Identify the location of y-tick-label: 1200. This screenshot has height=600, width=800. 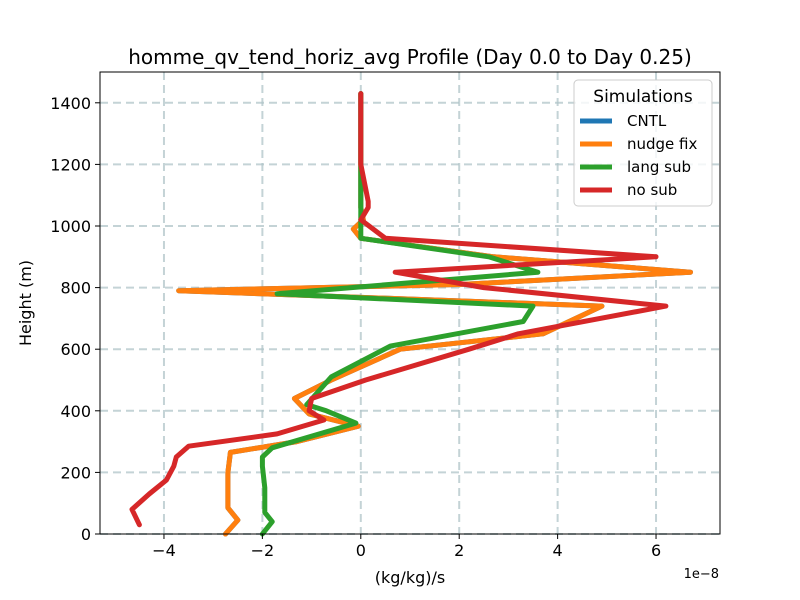
(70, 164).